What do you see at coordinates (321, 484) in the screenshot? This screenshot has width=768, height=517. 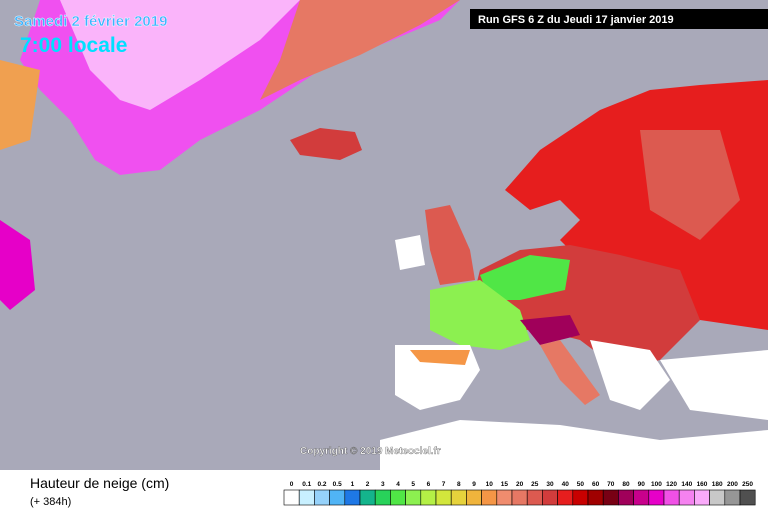 I see `scale-label: 0.2` at bounding box center [321, 484].